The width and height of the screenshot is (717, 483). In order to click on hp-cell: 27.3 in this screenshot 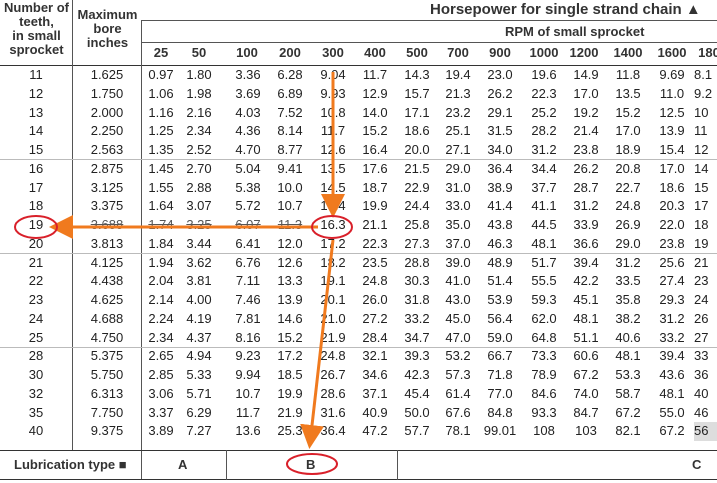, I will do `click(417, 243)`.